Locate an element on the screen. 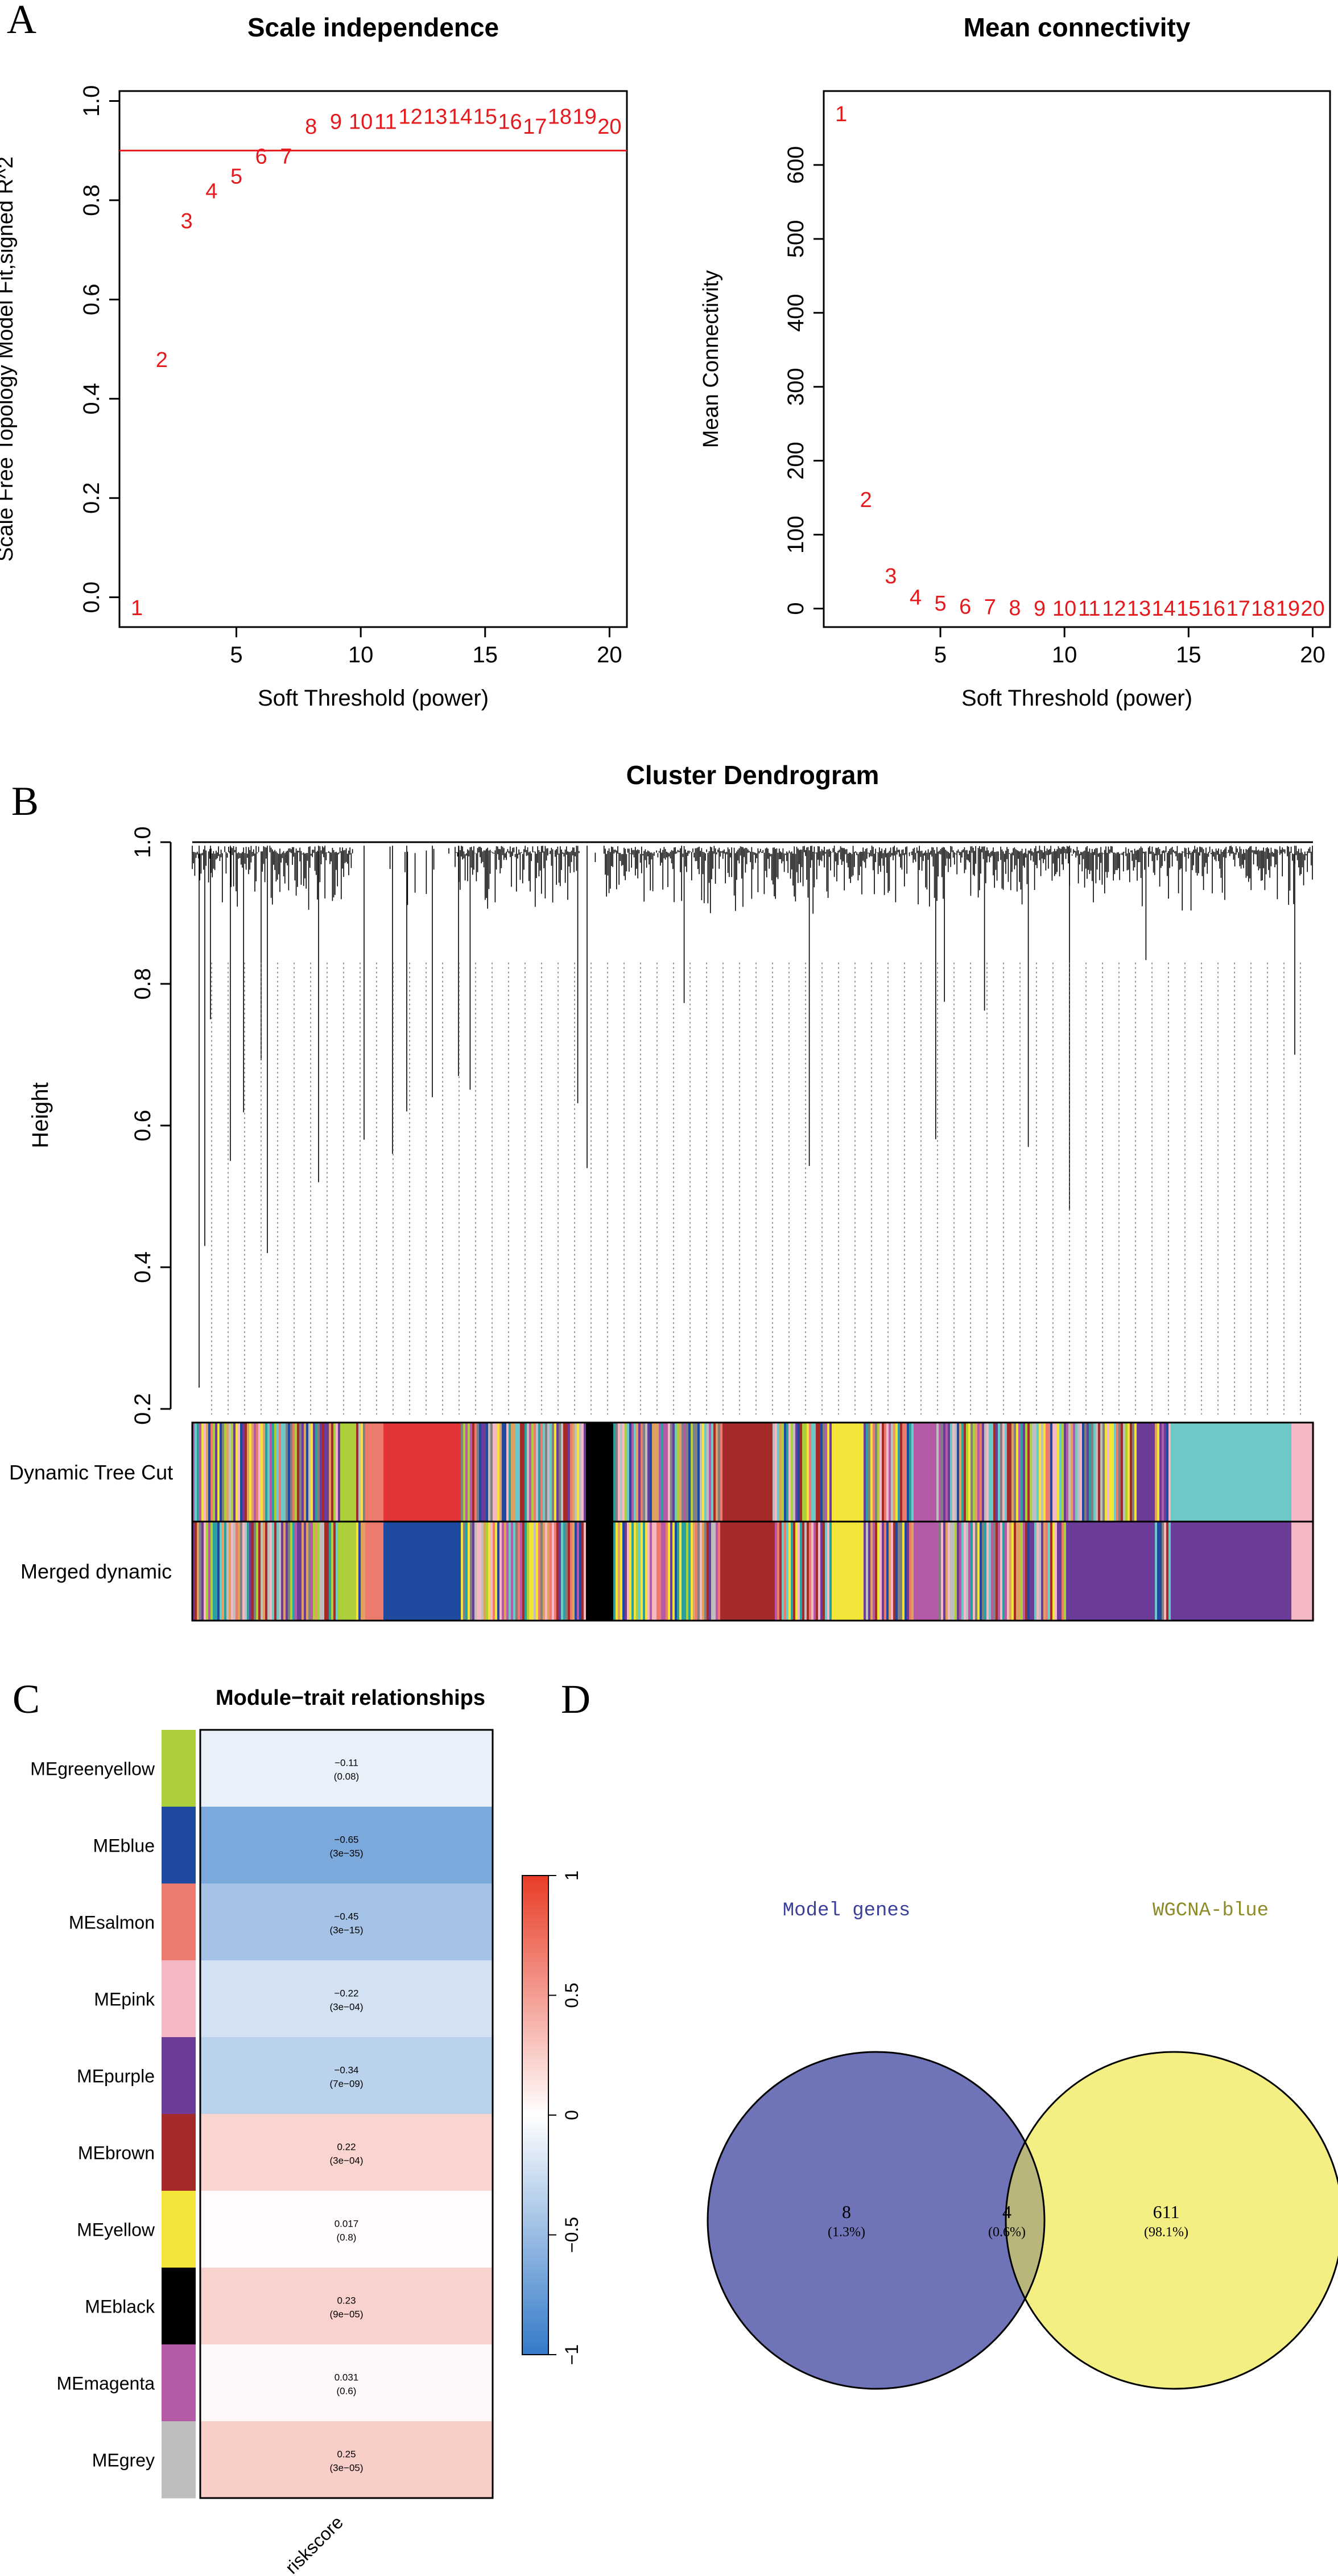 This screenshot has width=1338, height=2576. count-intersection: 4 is located at coordinates (1006, 2212).